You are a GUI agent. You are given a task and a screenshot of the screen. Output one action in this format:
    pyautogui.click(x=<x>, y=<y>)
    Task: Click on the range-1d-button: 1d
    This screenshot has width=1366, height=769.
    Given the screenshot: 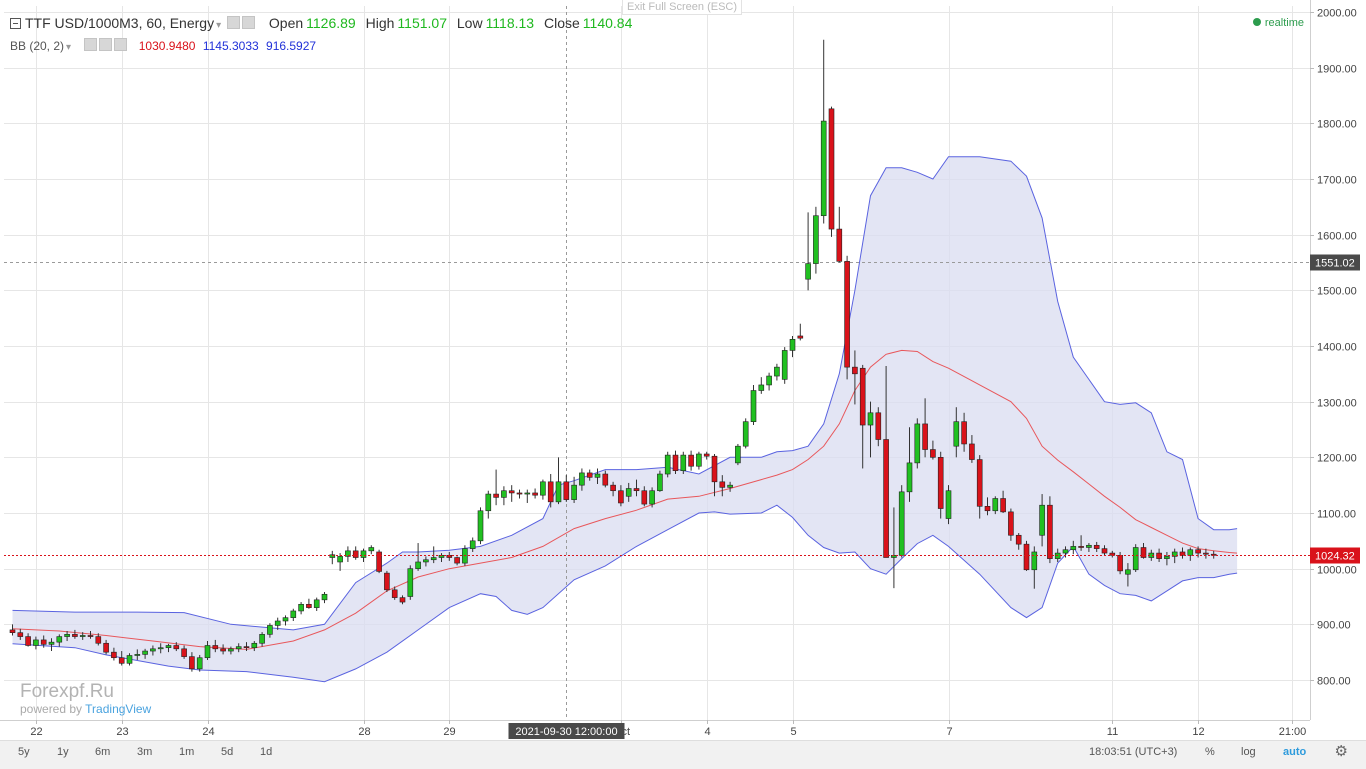 What is the action you would take?
    pyautogui.click(x=266, y=752)
    